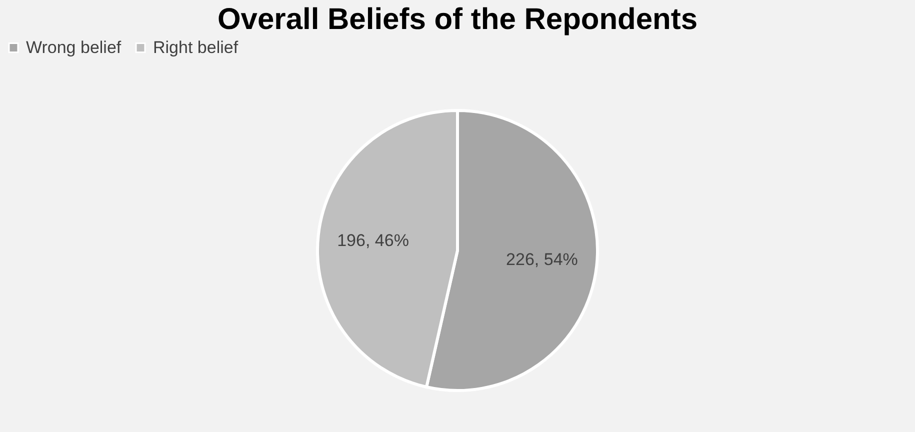 Image resolution: width=915 pixels, height=432 pixels. What do you see at coordinates (74, 47) in the screenshot?
I see `legend-label: Wrong belief` at bounding box center [74, 47].